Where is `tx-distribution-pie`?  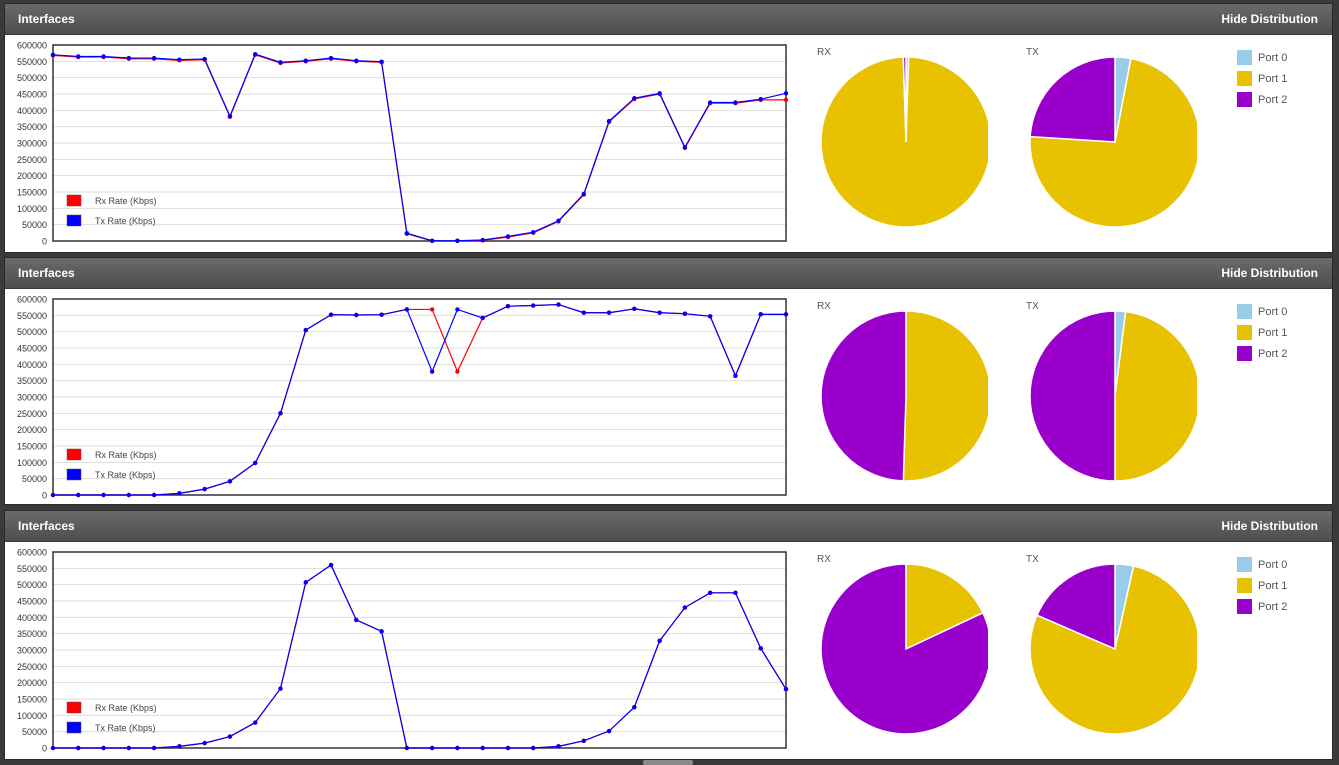 tx-distribution-pie is located at coordinates (1113, 649).